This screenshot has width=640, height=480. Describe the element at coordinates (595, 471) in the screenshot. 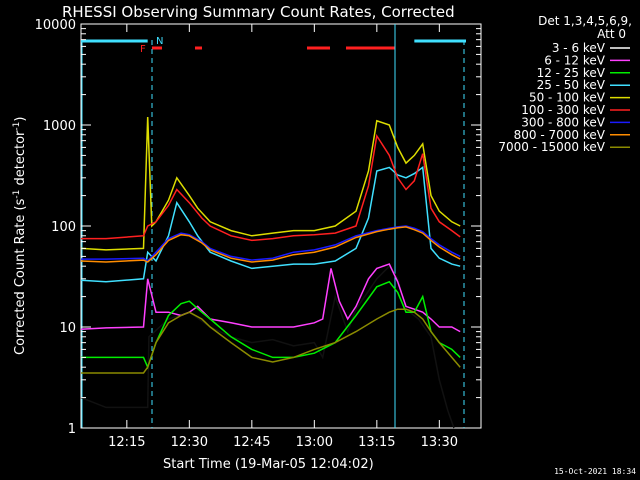

I see `generation-timestamp: 15-Oct-2021 18:34` at that location.